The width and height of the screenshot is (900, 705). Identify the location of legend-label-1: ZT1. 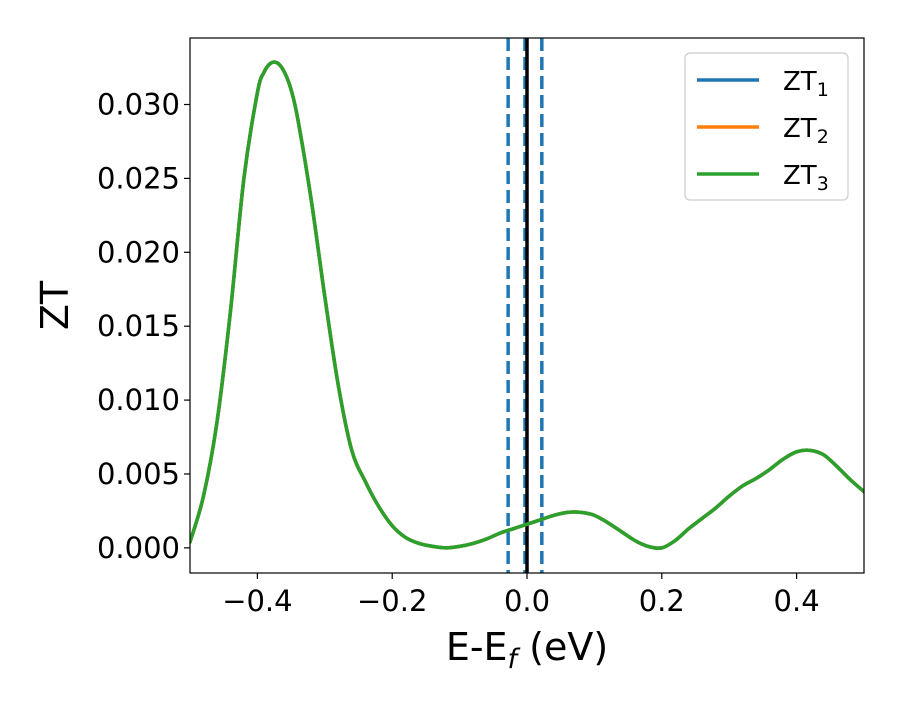
(806, 84).